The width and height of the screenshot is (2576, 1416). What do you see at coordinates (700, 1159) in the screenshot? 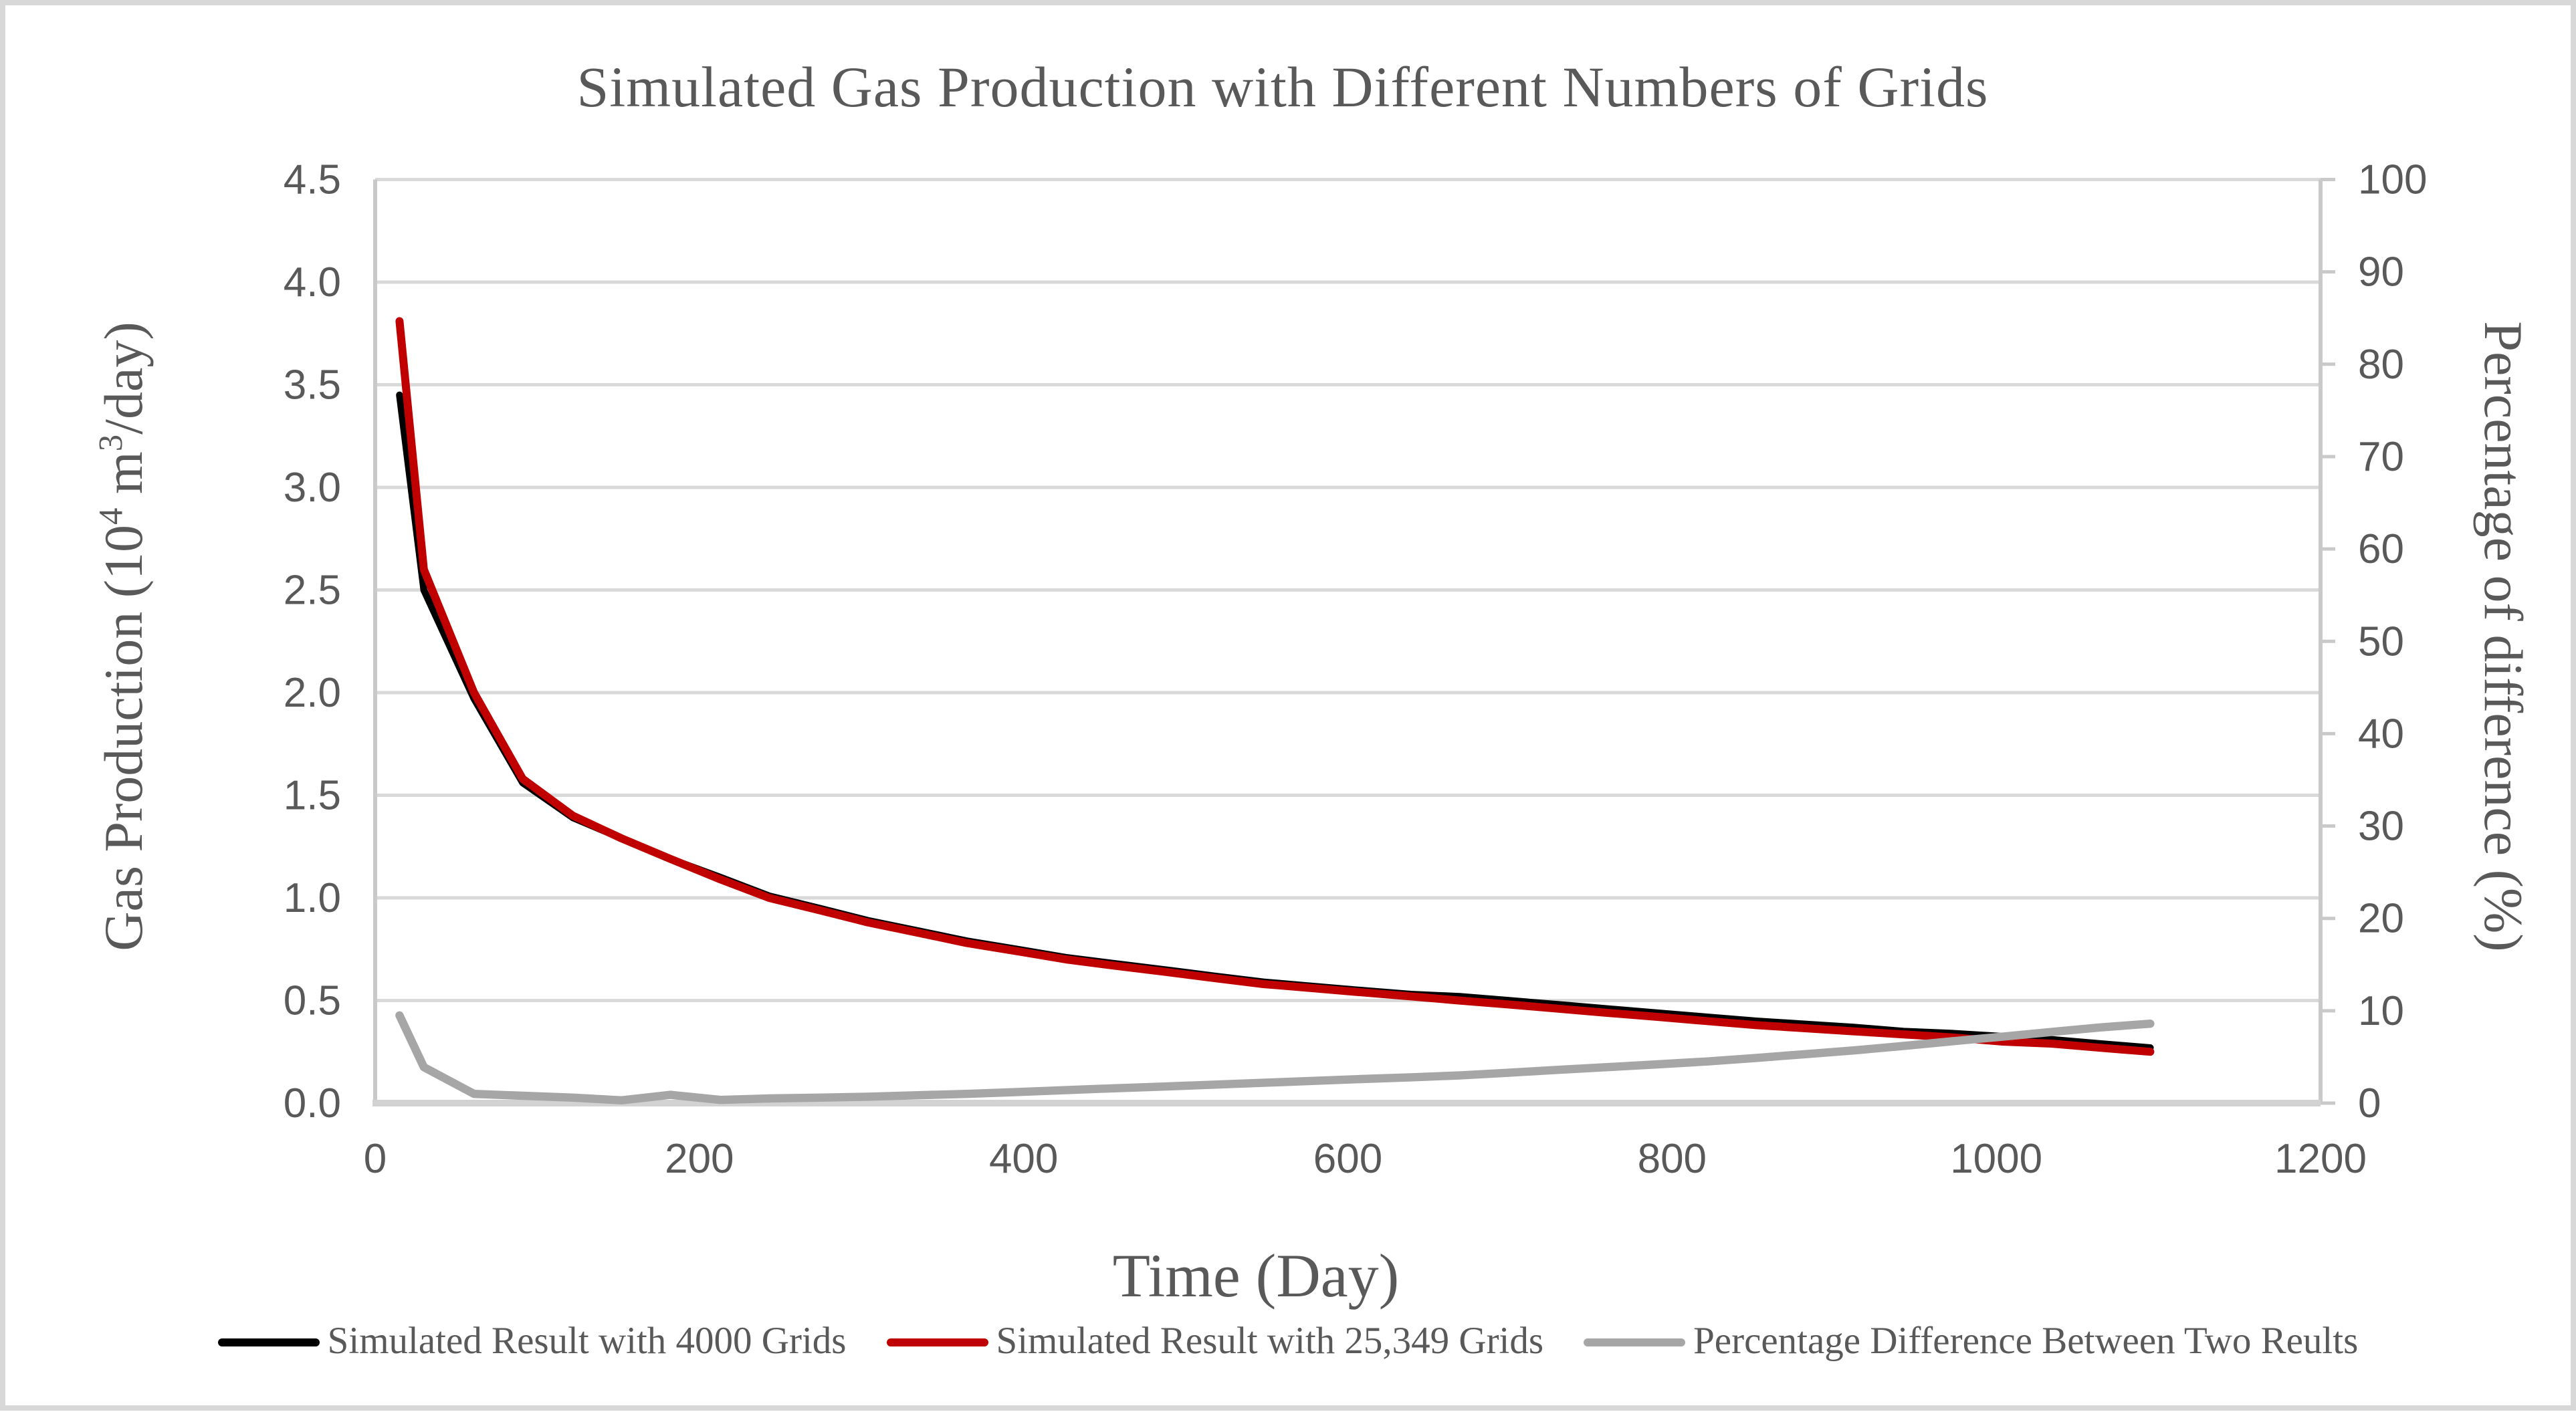
I see `x-axis-tick-label: 200` at bounding box center [700, 1159].